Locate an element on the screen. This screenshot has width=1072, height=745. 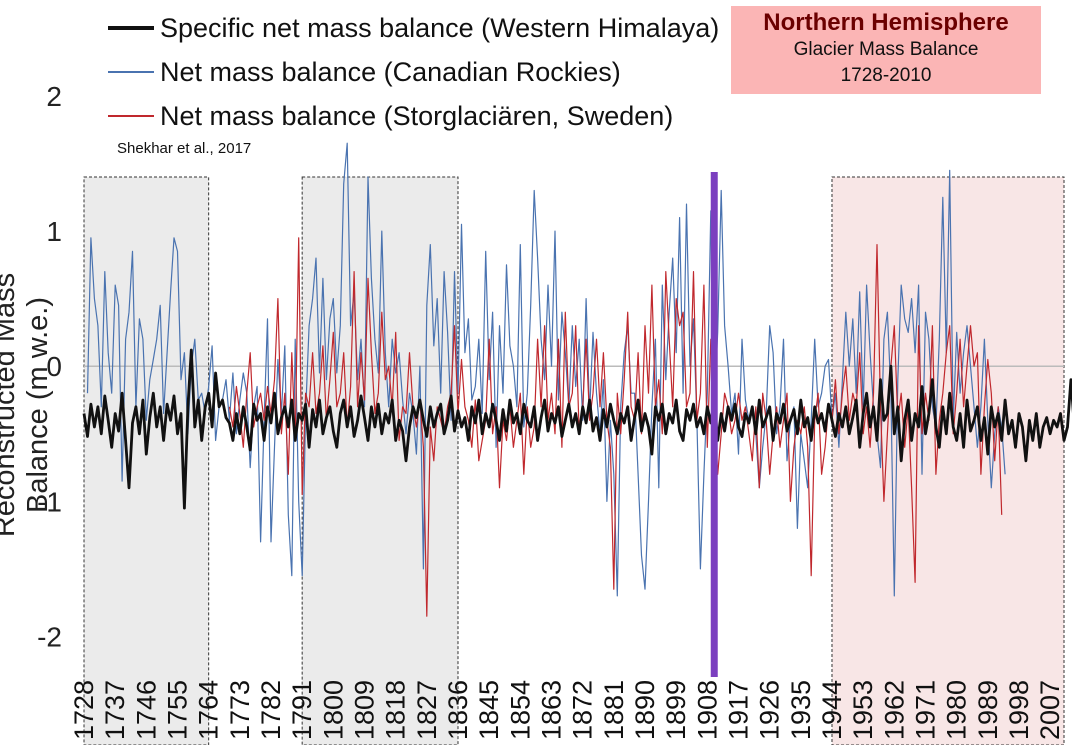
legend-item-sweden: Net mass balance (Storglaciären, Sweden) is located at coordinates (413, 116).